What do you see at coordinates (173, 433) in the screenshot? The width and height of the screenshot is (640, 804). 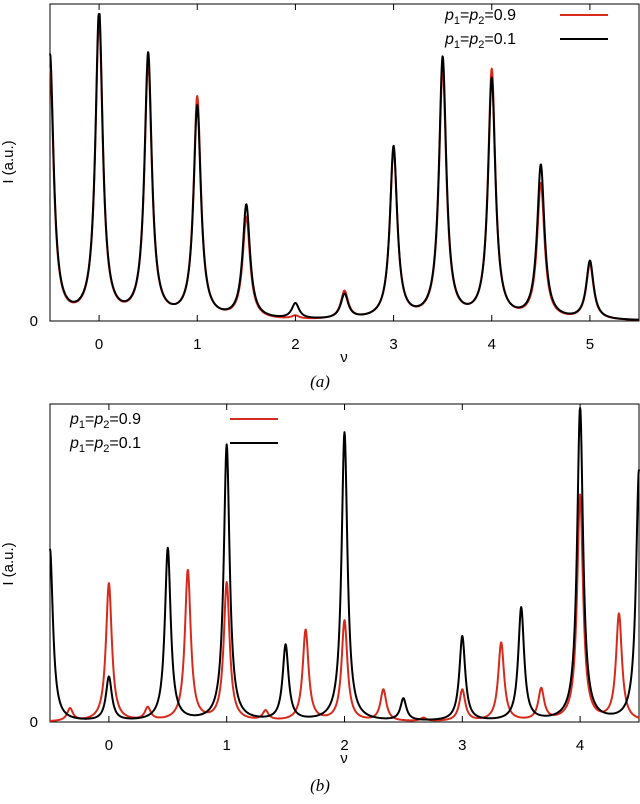 I see `legend-b: p1=p2=0.9 p1=p2=0.1` at bounding box center [173, 433].